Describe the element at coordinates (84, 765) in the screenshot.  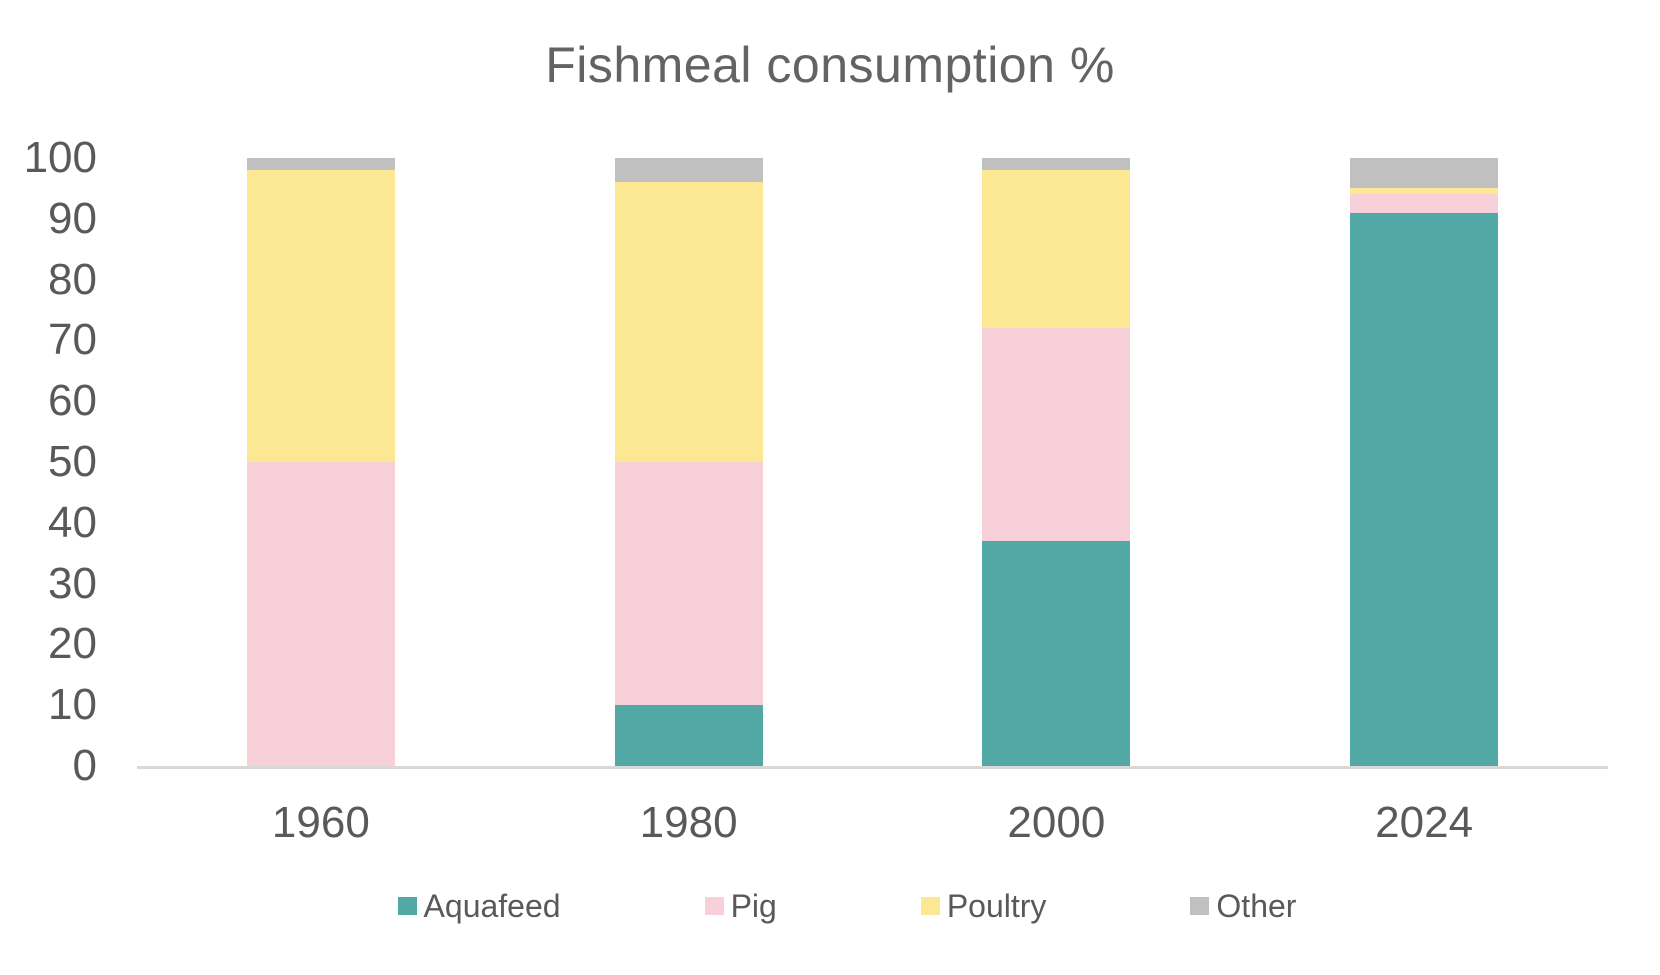
I see `y-axis-tick-label: 0` at that location.